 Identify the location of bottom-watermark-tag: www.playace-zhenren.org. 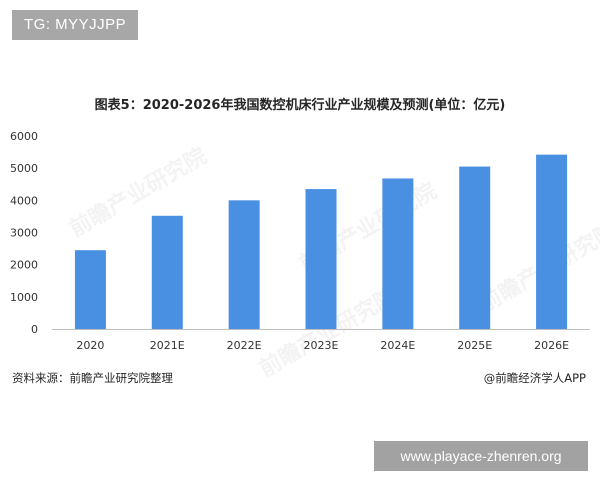
(481, 456).